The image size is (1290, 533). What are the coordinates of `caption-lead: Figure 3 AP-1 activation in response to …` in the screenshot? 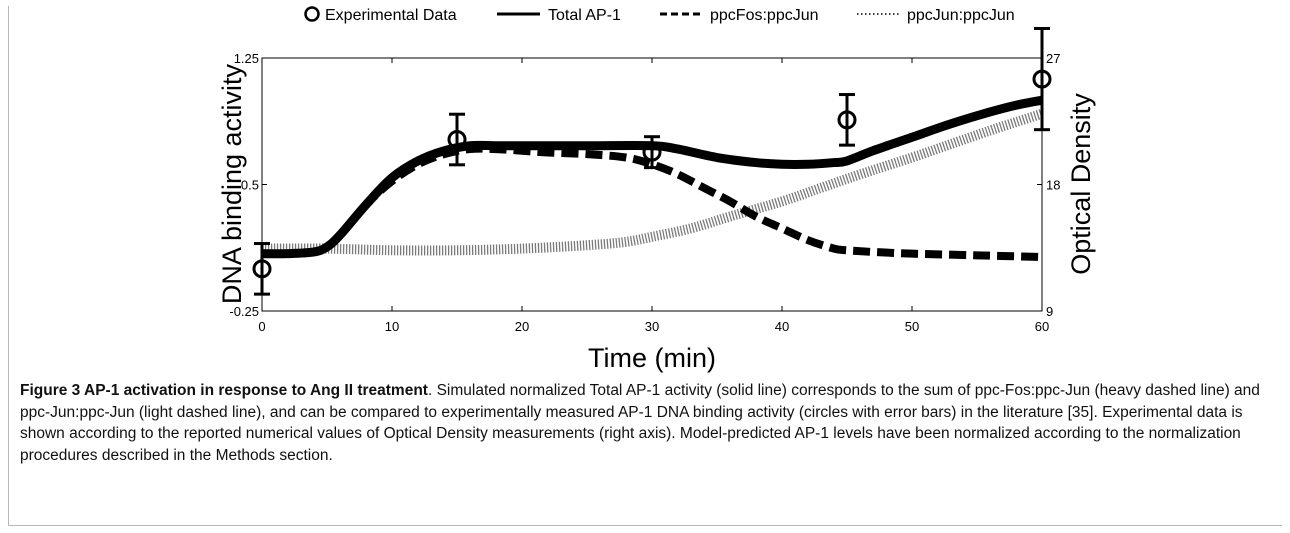 It's located at (224, 390).